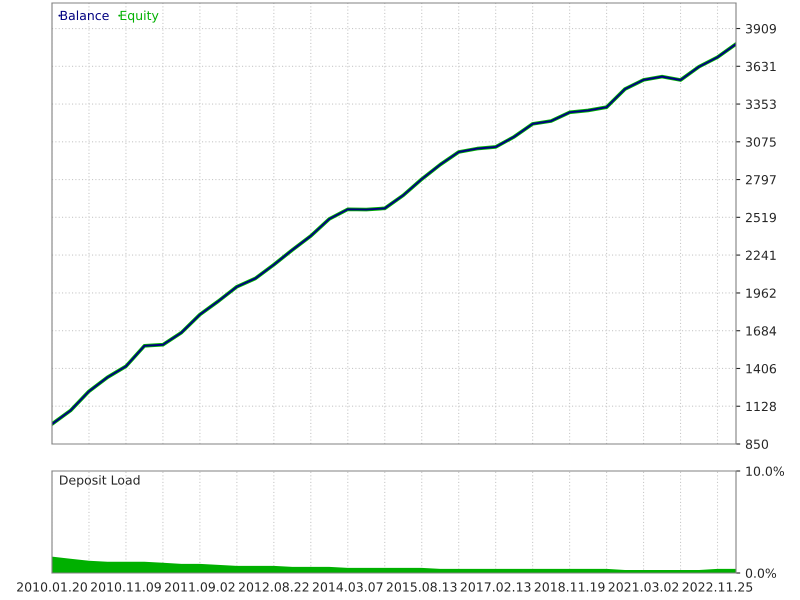 The width and height of the screenshot is (800, 600). Describe the element at coordinates (273, 587) in the screenshot. I see `x-tick-label: 2012.08.22` at that location.